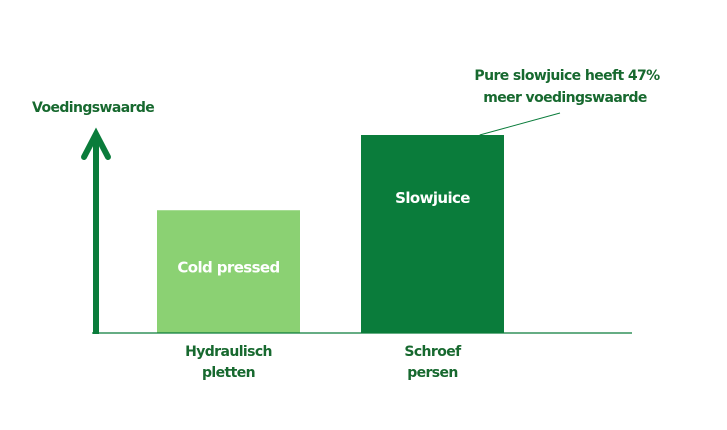 This screenshot has height=430, width=727. Describe the element at coordinates (96, 143) in the screenshot. I see `y-axis-arrowhead-icon` at that location.